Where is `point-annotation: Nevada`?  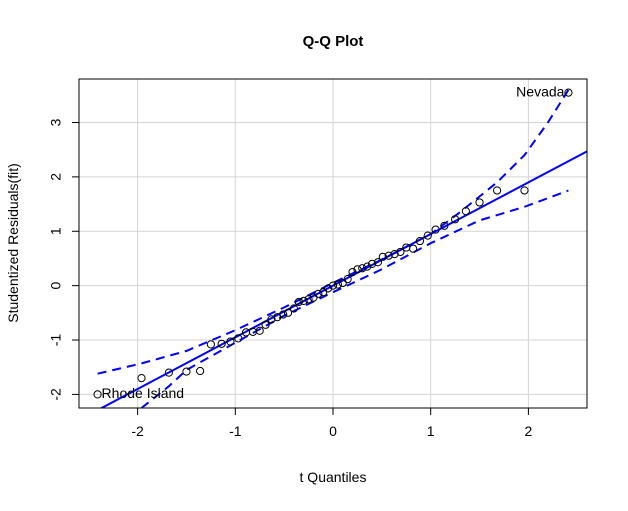
point-annotation: Nevada is located at coordinates (540, 91).